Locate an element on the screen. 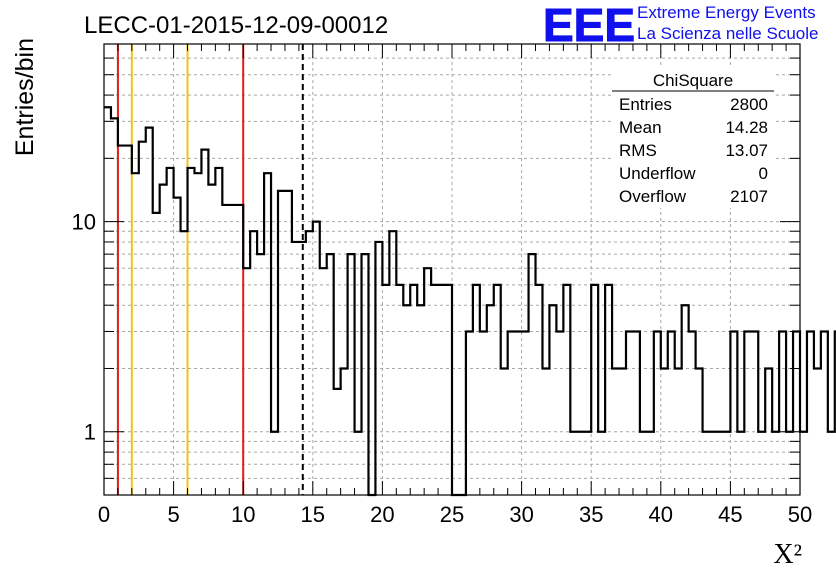  y-tick-label: 10 is located at coordinates (84, 222).